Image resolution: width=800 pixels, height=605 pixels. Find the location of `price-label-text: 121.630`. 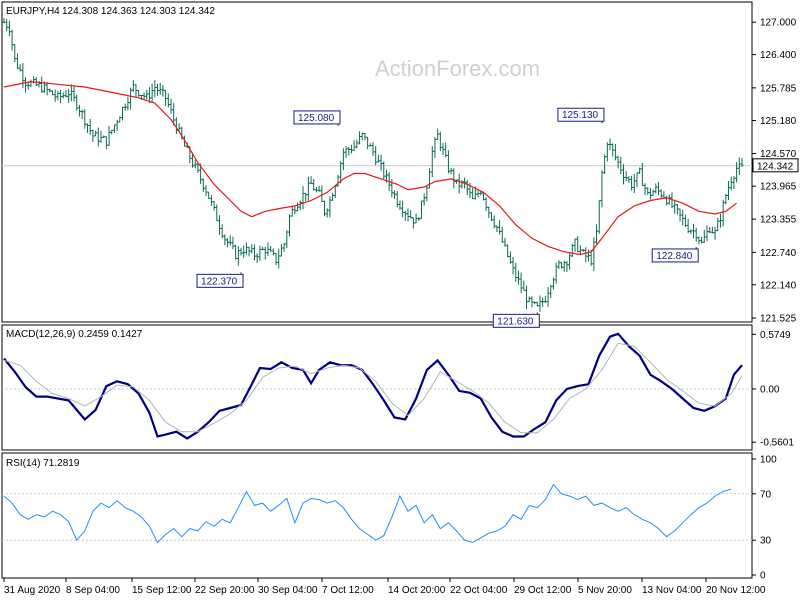

price-label-text: 121.630 is located at coordinates (515, 321).